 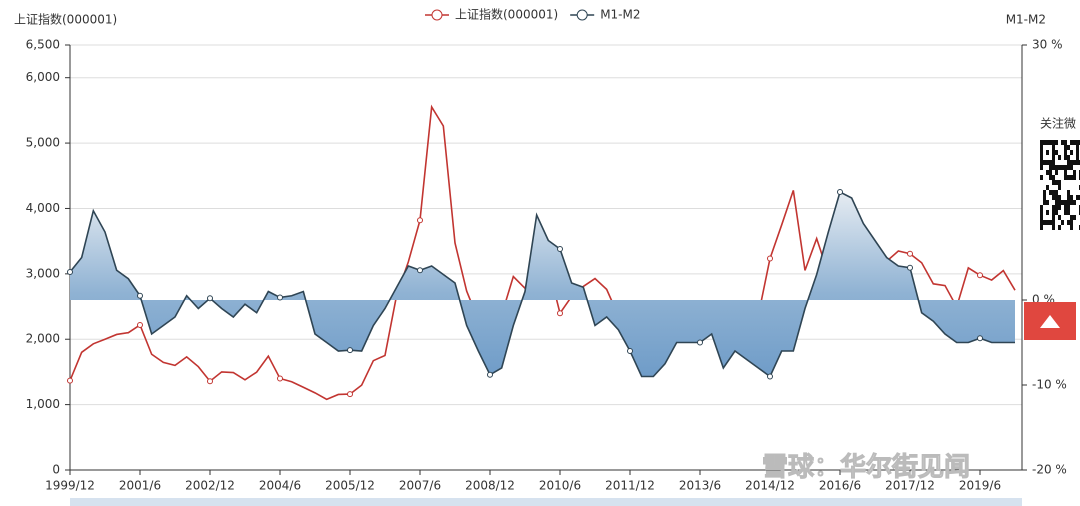 What do you see at coordinates (350, 486) in the screenshot?
I see `x-tick-label: 2005/12` at bounding box center [350, 486].